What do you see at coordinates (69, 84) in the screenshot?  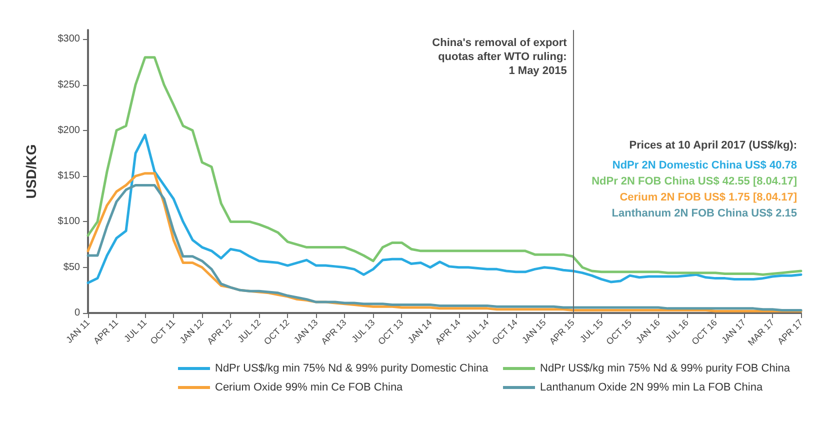 I see `y-tick-label: $250` at bounding box center [69, 84].